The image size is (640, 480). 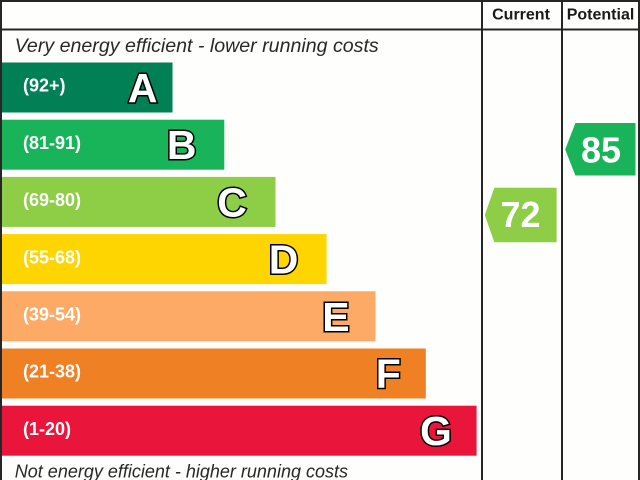 What do you see at coordinates (388, 374) in the screenshot?
I see `svg-text: F` at bounding box center [388, 374].